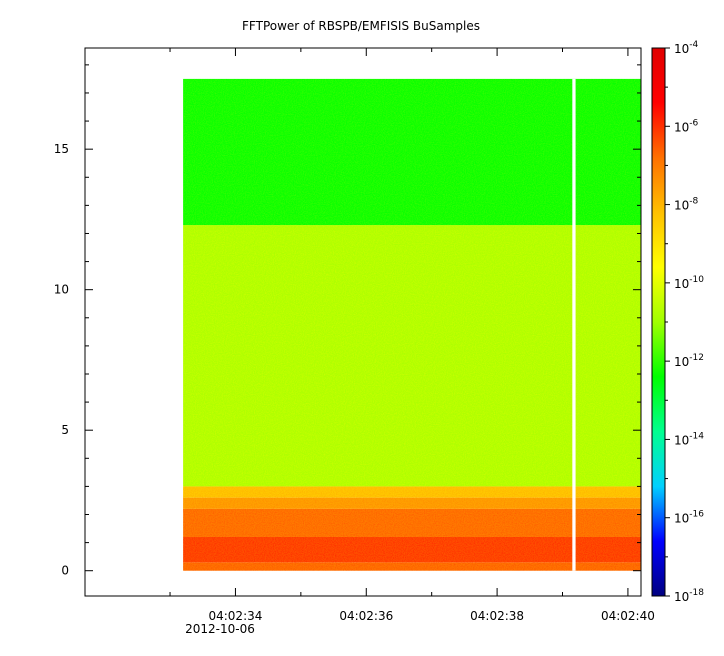 Image resolution: width=724 pixels, height=656 pixels. Describe the element at coordinates (689, 283) in the screenshot. I see `colorbar-tick-label: 10⁻¹⁰` at that location.